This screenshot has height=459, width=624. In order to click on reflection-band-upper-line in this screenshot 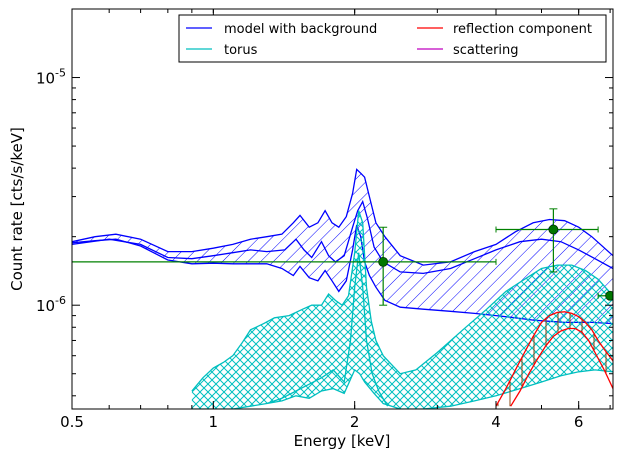, I will do `click(554, 359)`.